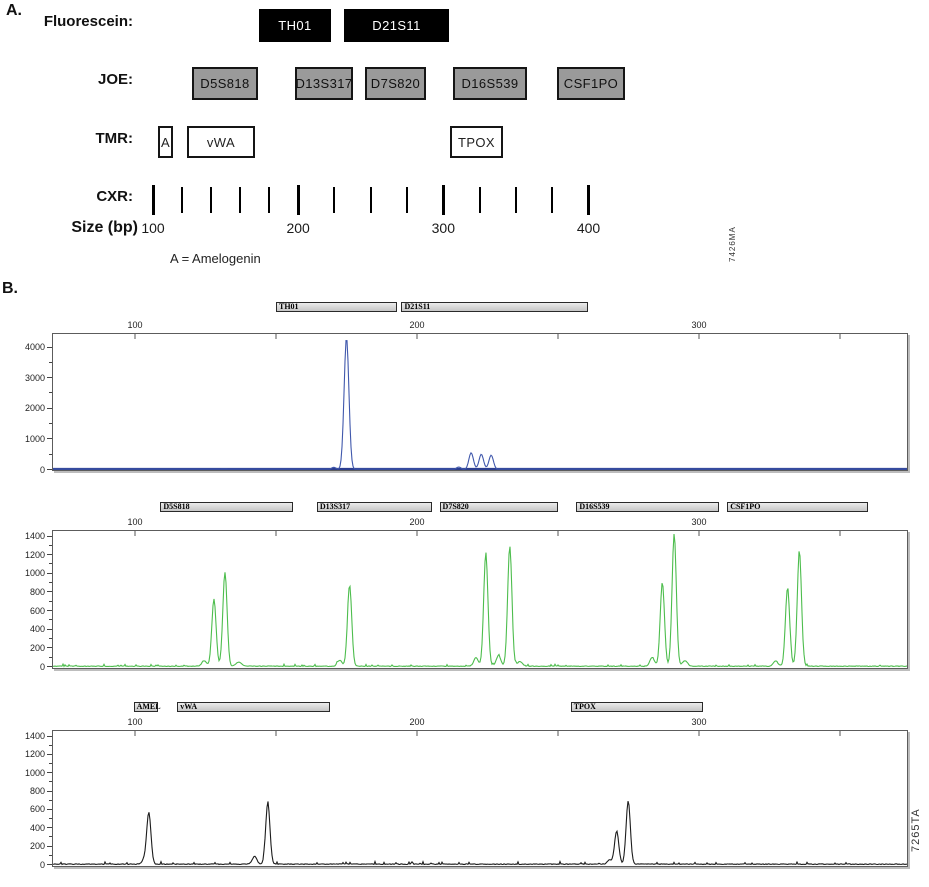  What do you see at coordinates (37, 591) in the screenshot?
I see `y-axis-label-800-trace1: 800` at bounding box center [37, 591].